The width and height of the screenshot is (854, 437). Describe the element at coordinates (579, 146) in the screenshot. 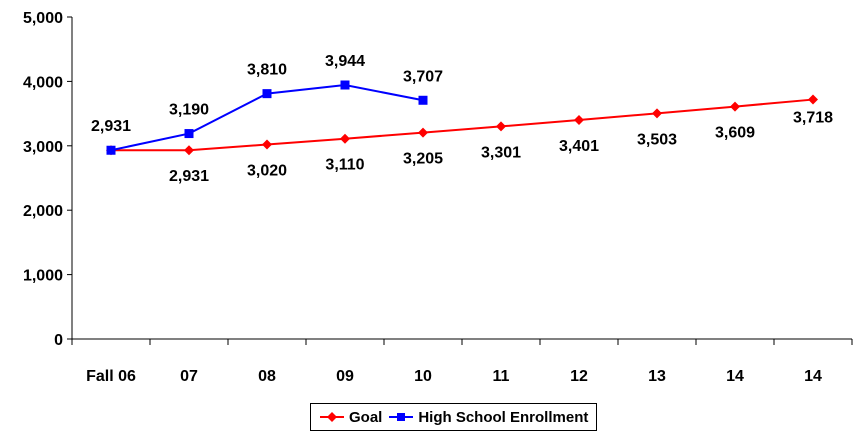

I see `data-label: 3,401` at that location.